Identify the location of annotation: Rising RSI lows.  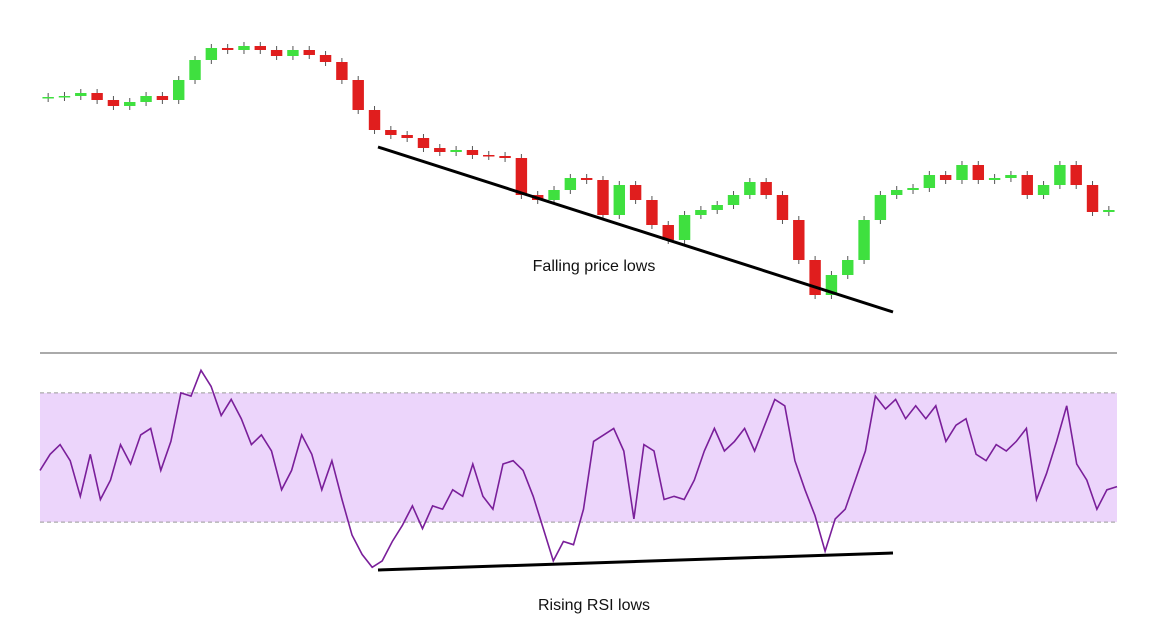
(594, 605).